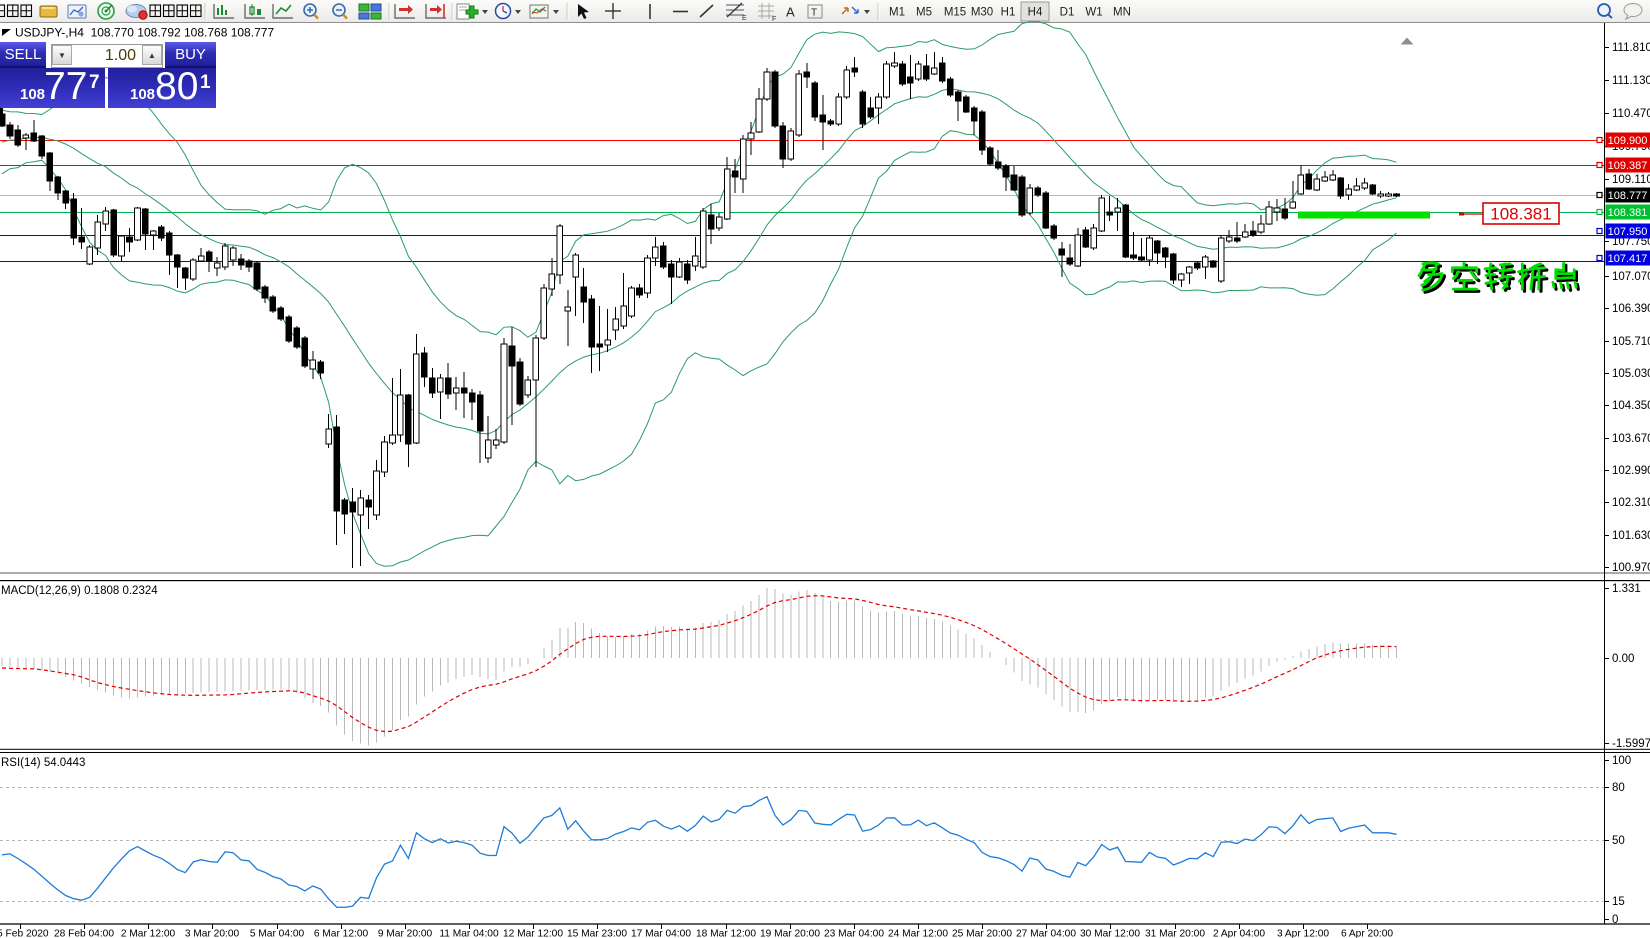  What do you see at coordinates (1628, 141) in the screenshot?
I see `svg-text: 109.900` at bounding box center [1628, 141].